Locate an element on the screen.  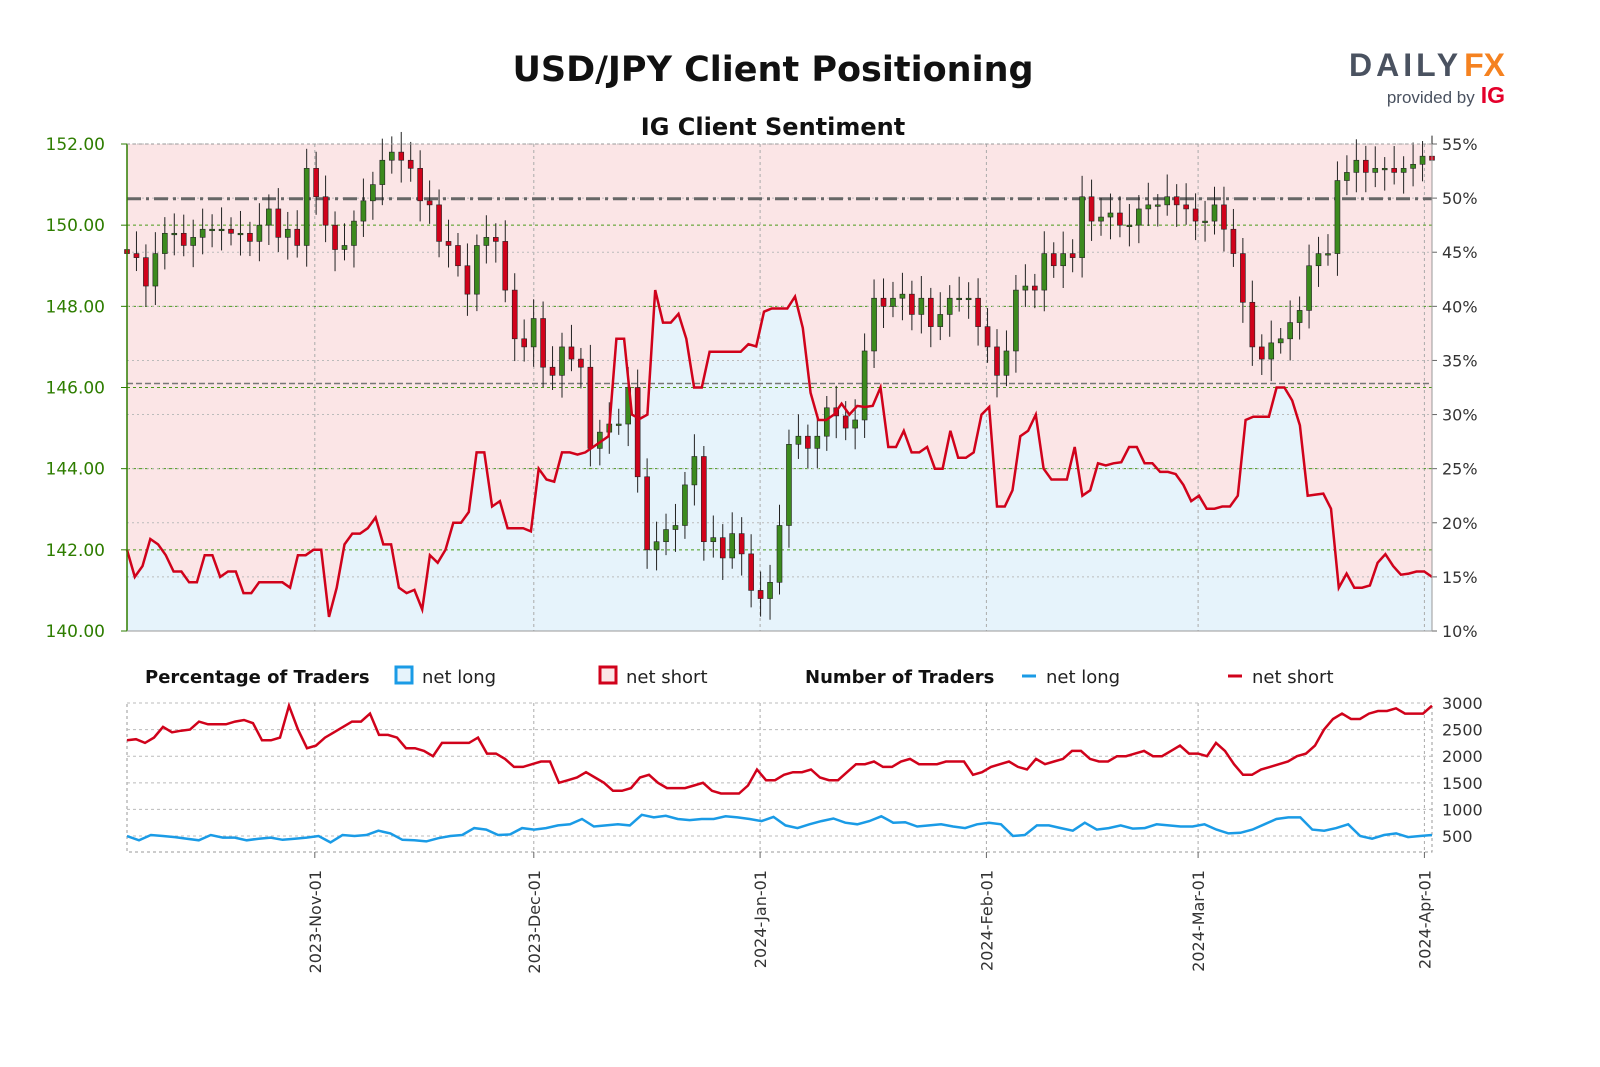
price-tick-label: 142.00 is located at coordinates (75, 551).